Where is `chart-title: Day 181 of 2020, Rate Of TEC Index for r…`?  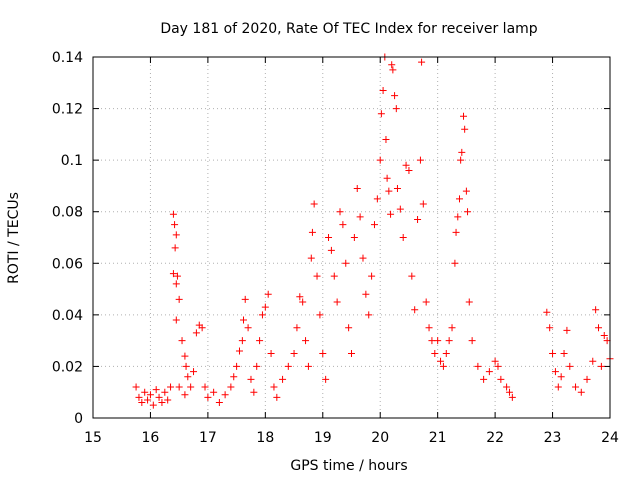 chart-title: Day 181 of 2020, Rate Of TEC Index for r… is located at coordinates (348, 29).